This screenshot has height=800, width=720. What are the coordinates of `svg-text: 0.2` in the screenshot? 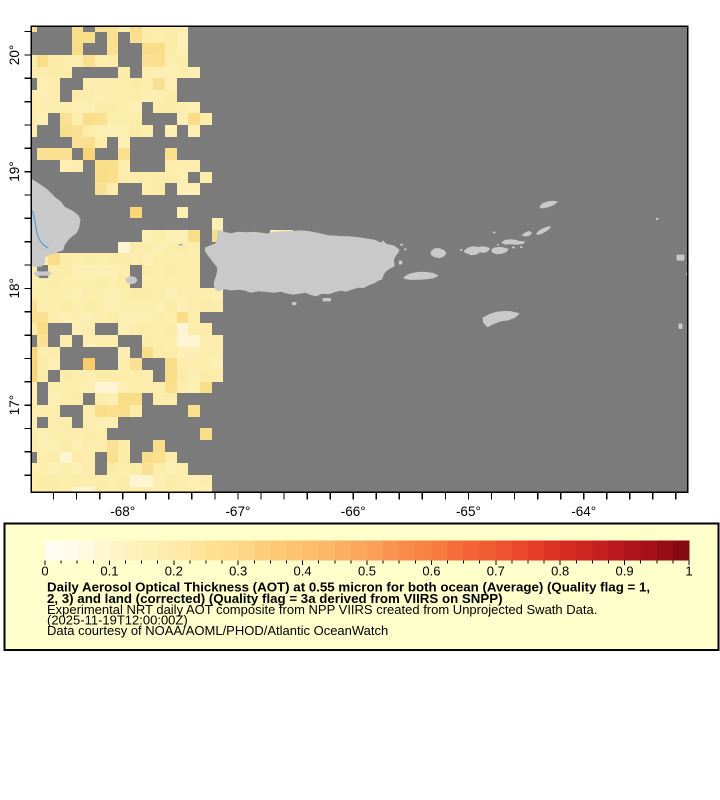 It's located at (174, 571).